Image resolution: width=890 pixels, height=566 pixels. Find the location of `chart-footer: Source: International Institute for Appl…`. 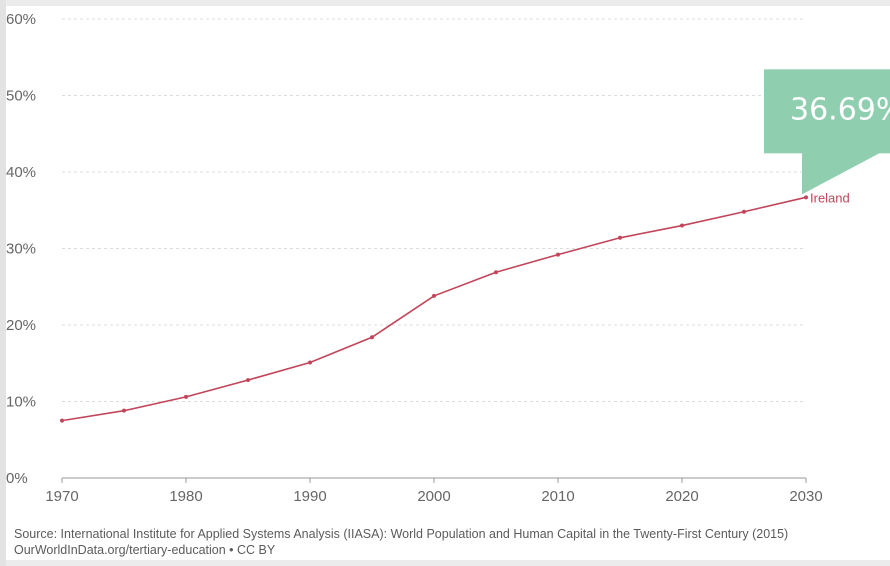

chart-footer: Source: International Institute for Appl… is located at coordinates (401, 542).